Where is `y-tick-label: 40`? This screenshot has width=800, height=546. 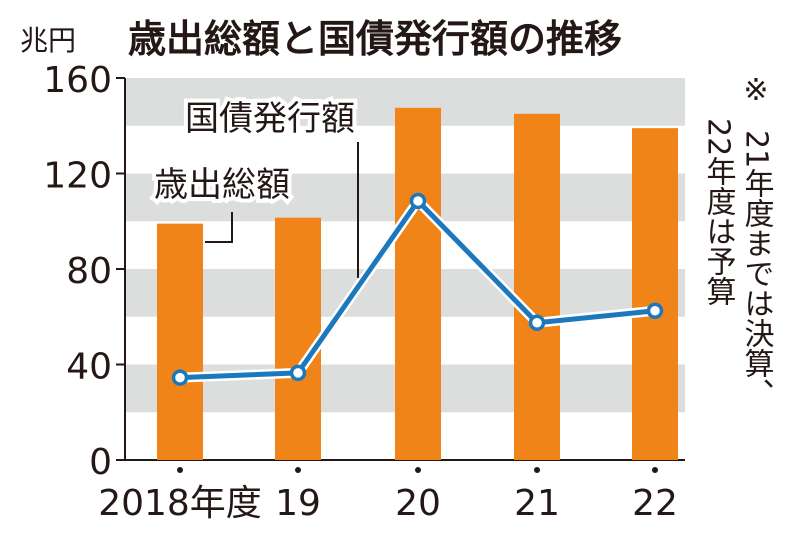 y-tick-label: 40 is located at coordinates (89, 367).